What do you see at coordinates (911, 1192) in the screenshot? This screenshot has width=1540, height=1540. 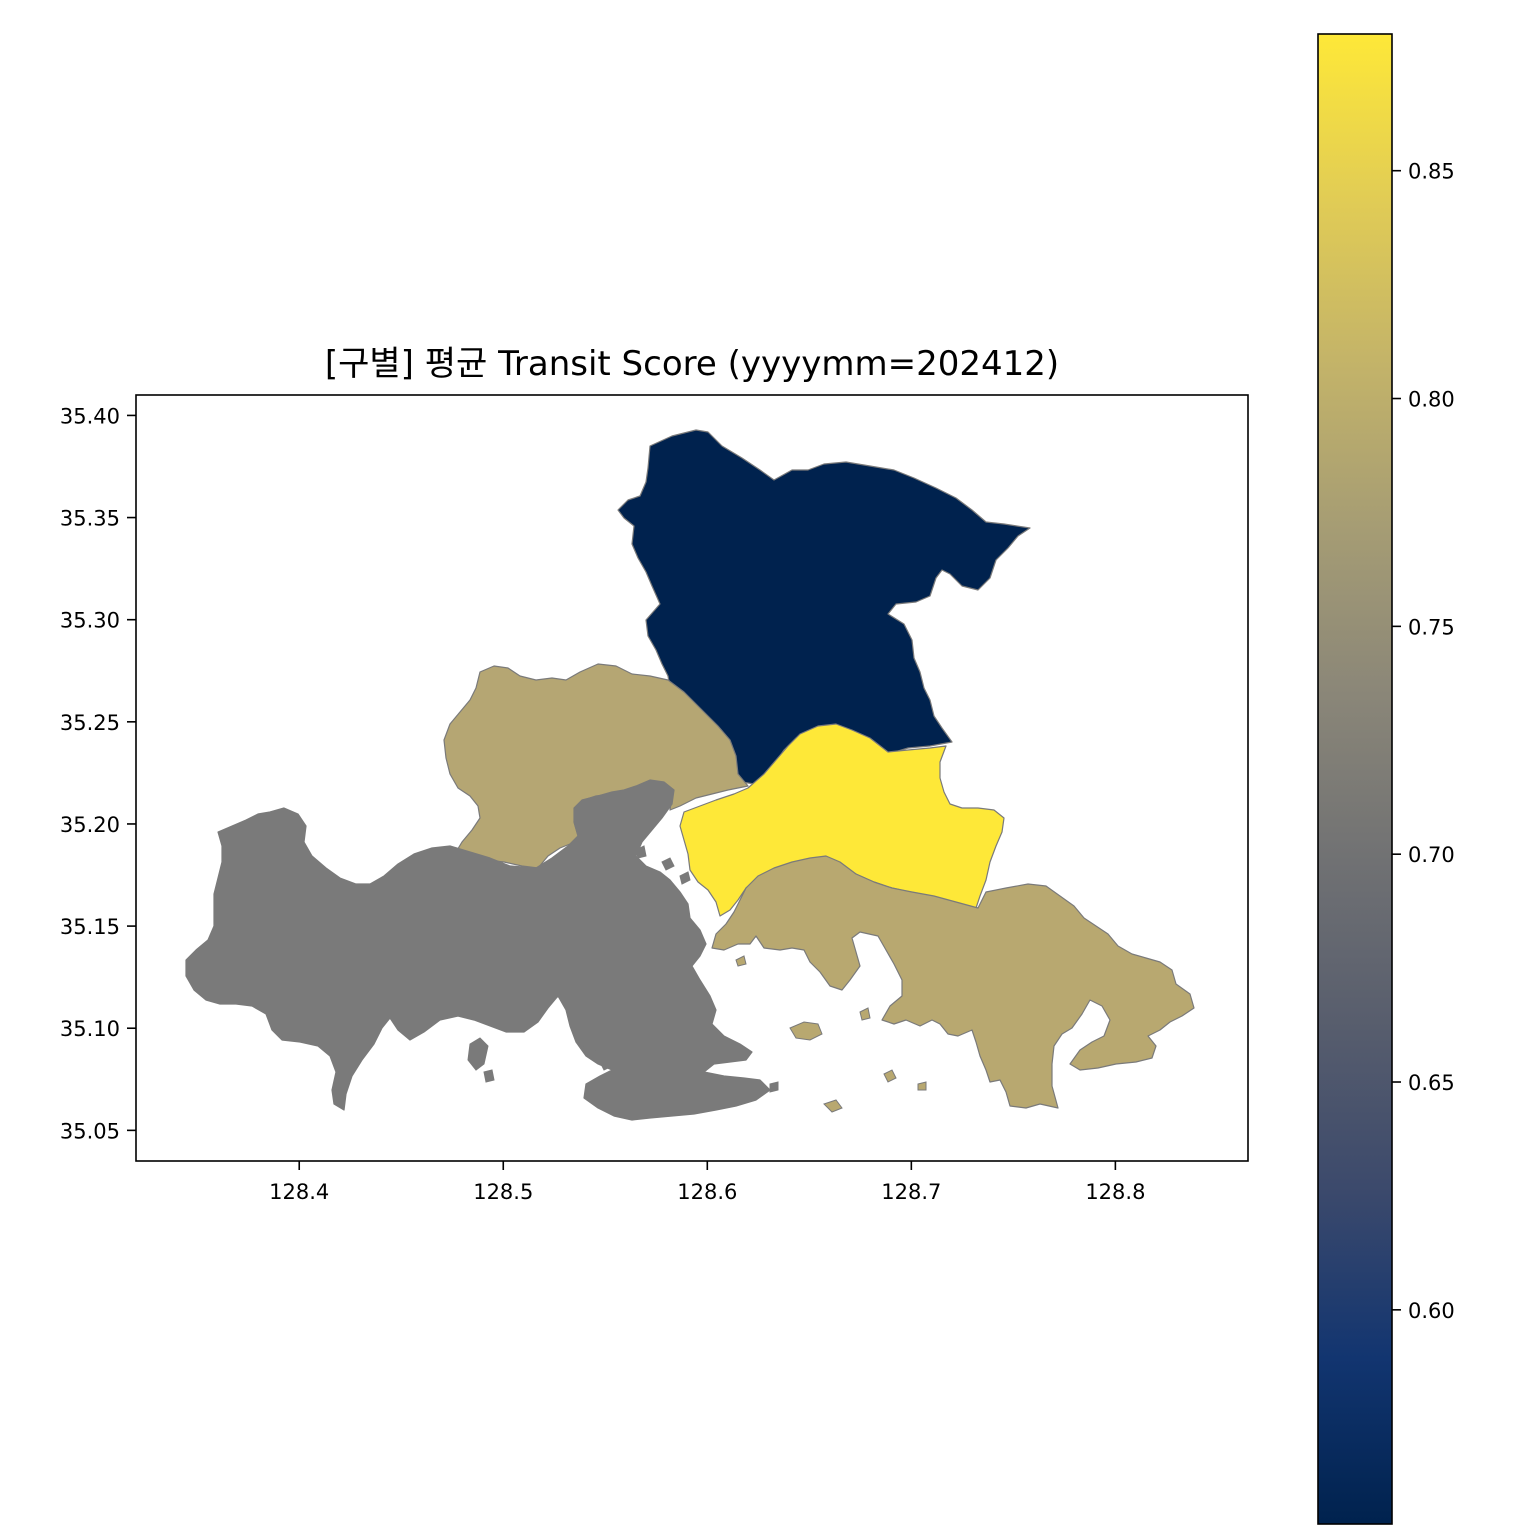 I see `x-tick-label: 128.7` at bounding box center [911, 1192].